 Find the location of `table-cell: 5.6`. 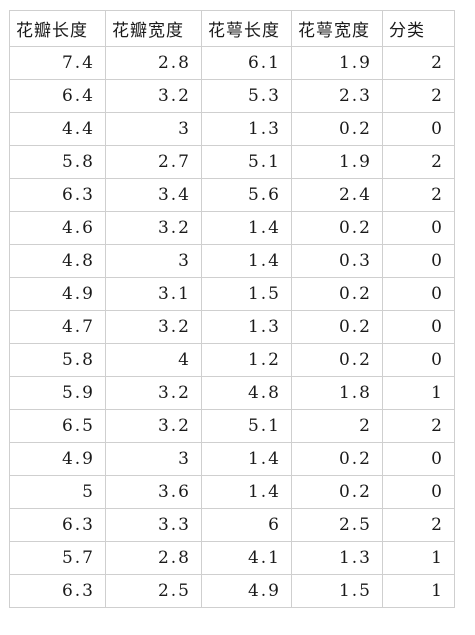

table-cell: 5.6 is located at coordinates (246, 195).